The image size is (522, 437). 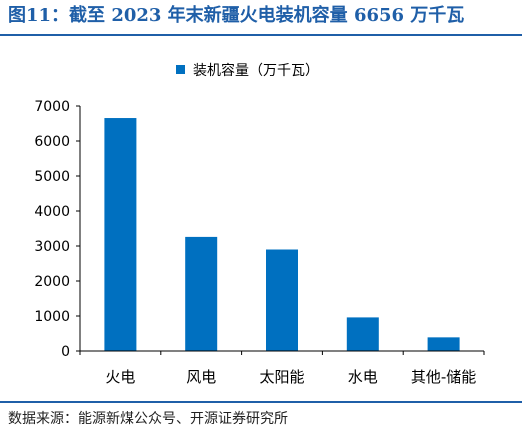 What do you see at coordinates (180, 69) in the screenshot?
I see `legend-swatch-capacity` at bounding box center [180, 69].